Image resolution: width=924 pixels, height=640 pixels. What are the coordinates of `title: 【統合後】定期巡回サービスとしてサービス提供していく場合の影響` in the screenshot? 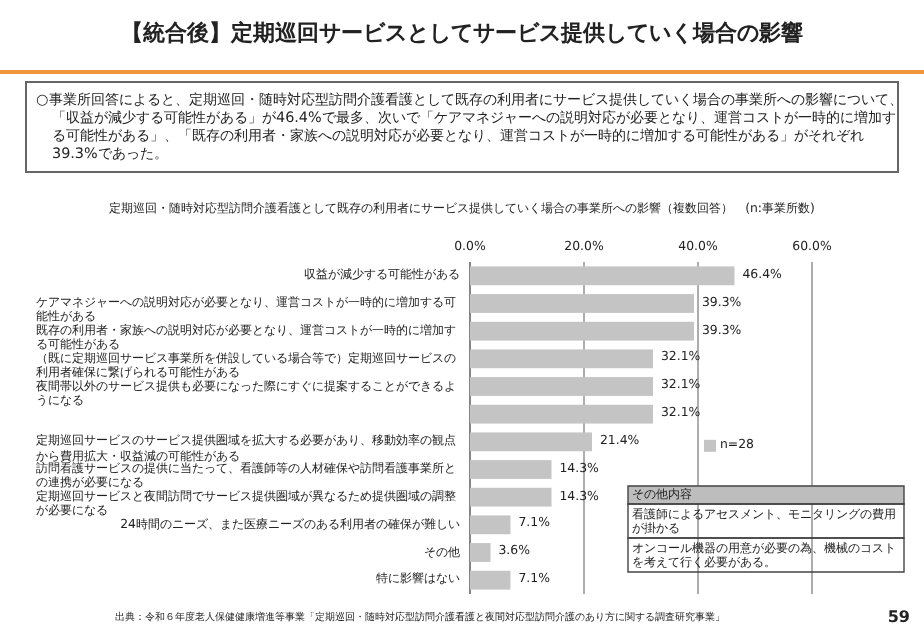 It's located at (462, 33).